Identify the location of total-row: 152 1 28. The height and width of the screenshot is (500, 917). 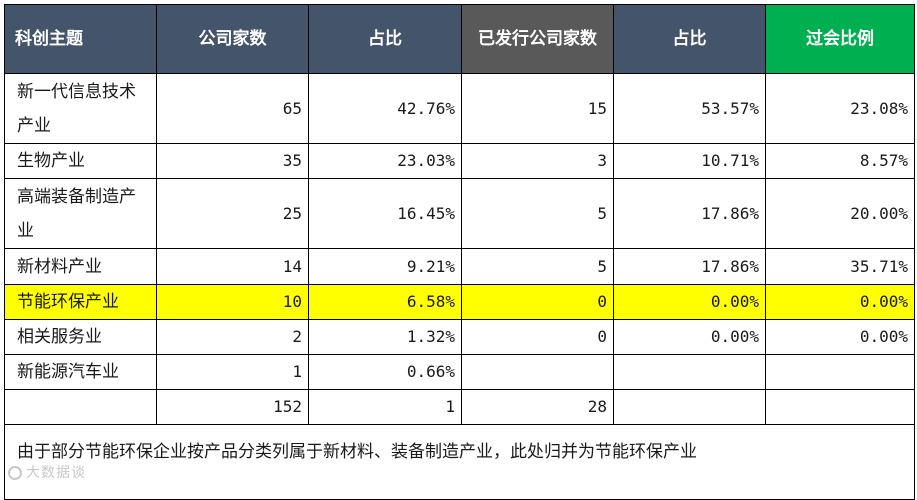
(459, 407).